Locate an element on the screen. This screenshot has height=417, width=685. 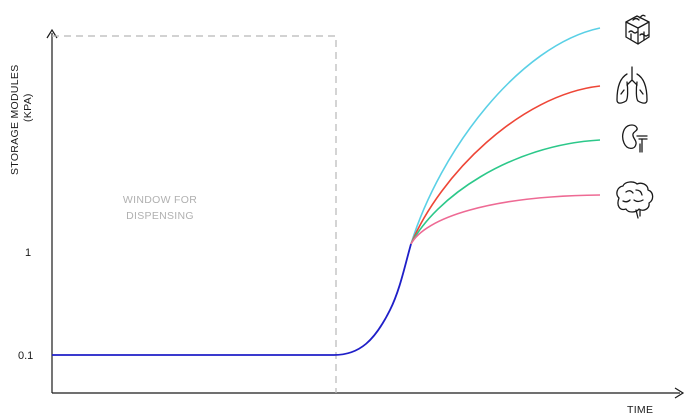
series-line-kidney is located at coordinates (505, 192).